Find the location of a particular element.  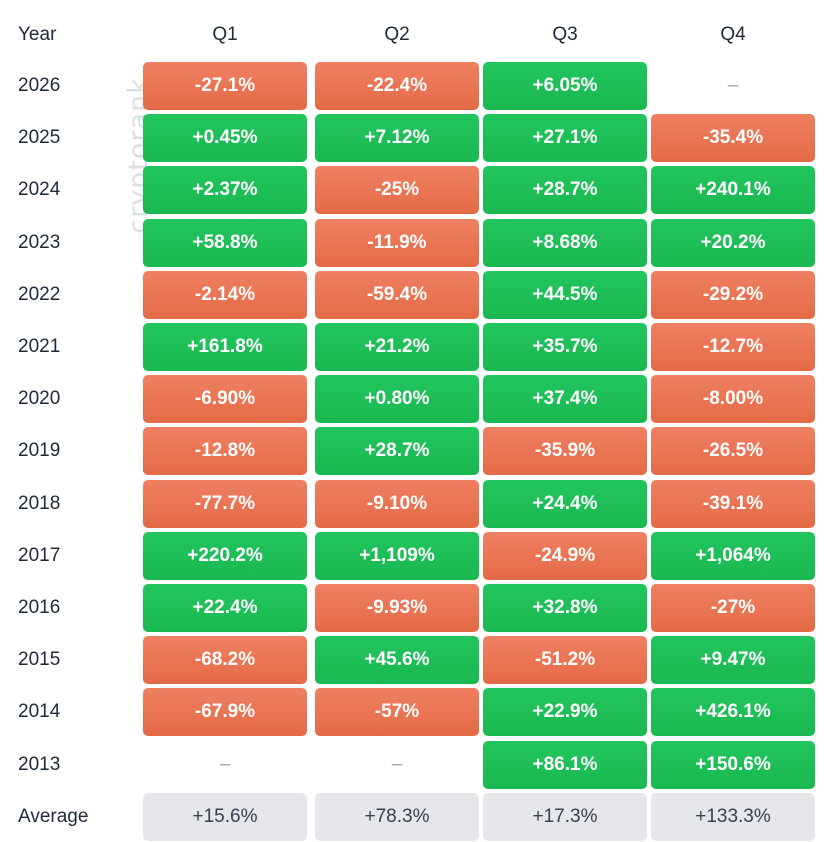

heatmap-cell: +58.8% is located at coordinates (225, 243).